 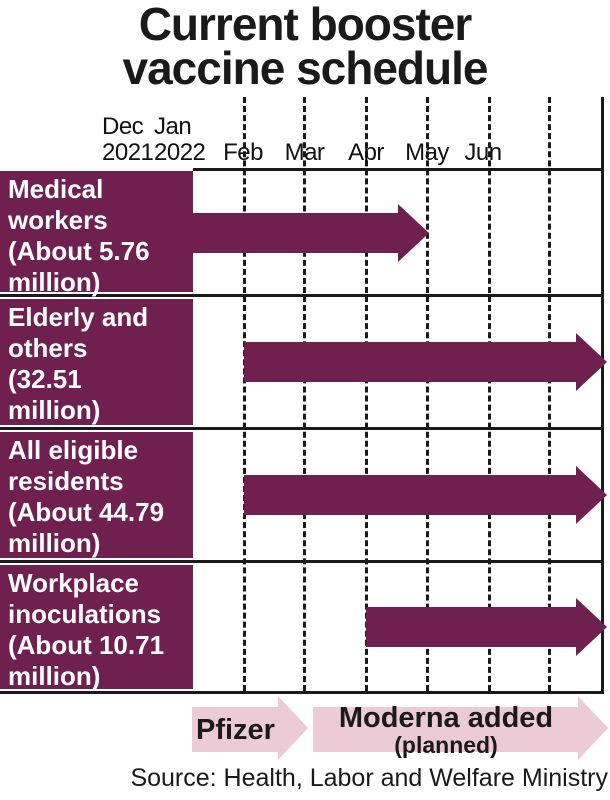 I want to click on legend-arrow-moderna: Moderna added (planned), so click(x=460, y=728).